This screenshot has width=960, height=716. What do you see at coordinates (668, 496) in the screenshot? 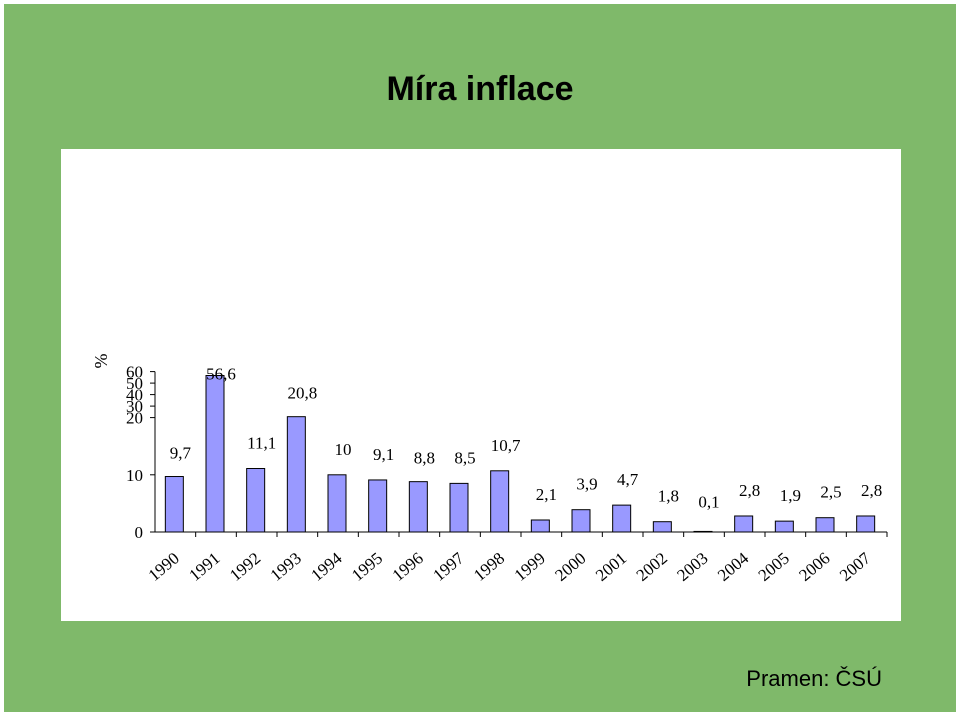
I see `data-label-2002: 1,8` at bounding box center [668, 496].